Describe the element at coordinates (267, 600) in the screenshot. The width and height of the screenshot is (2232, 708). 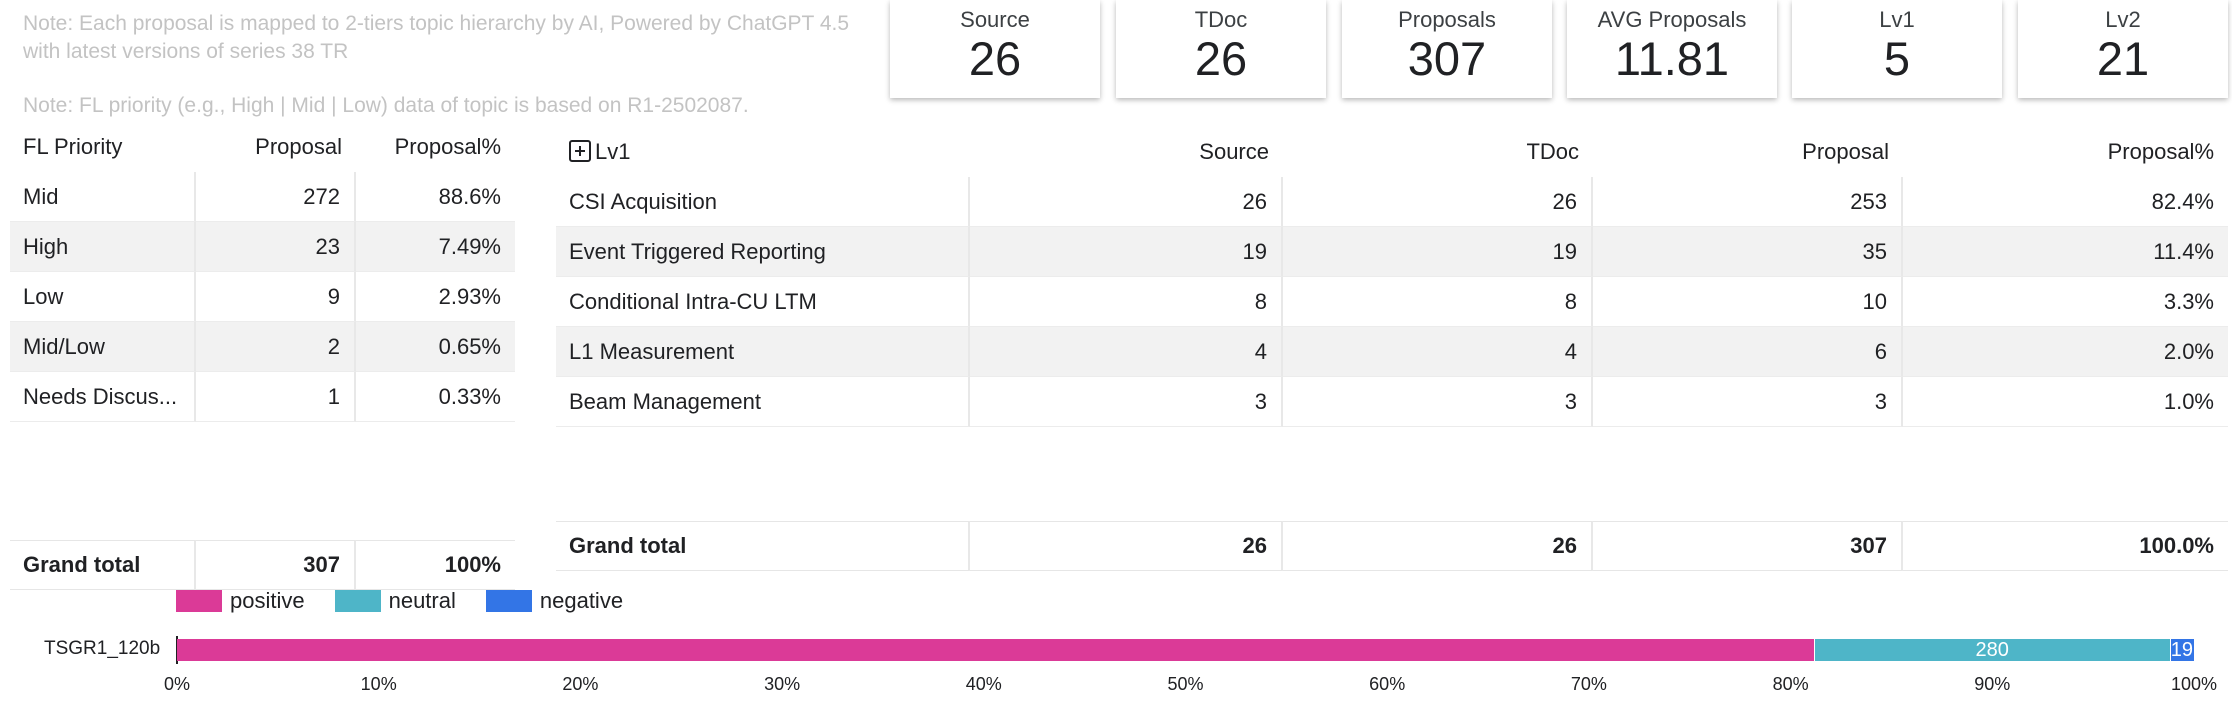
I see `legend-label-positive: positive` at that location.